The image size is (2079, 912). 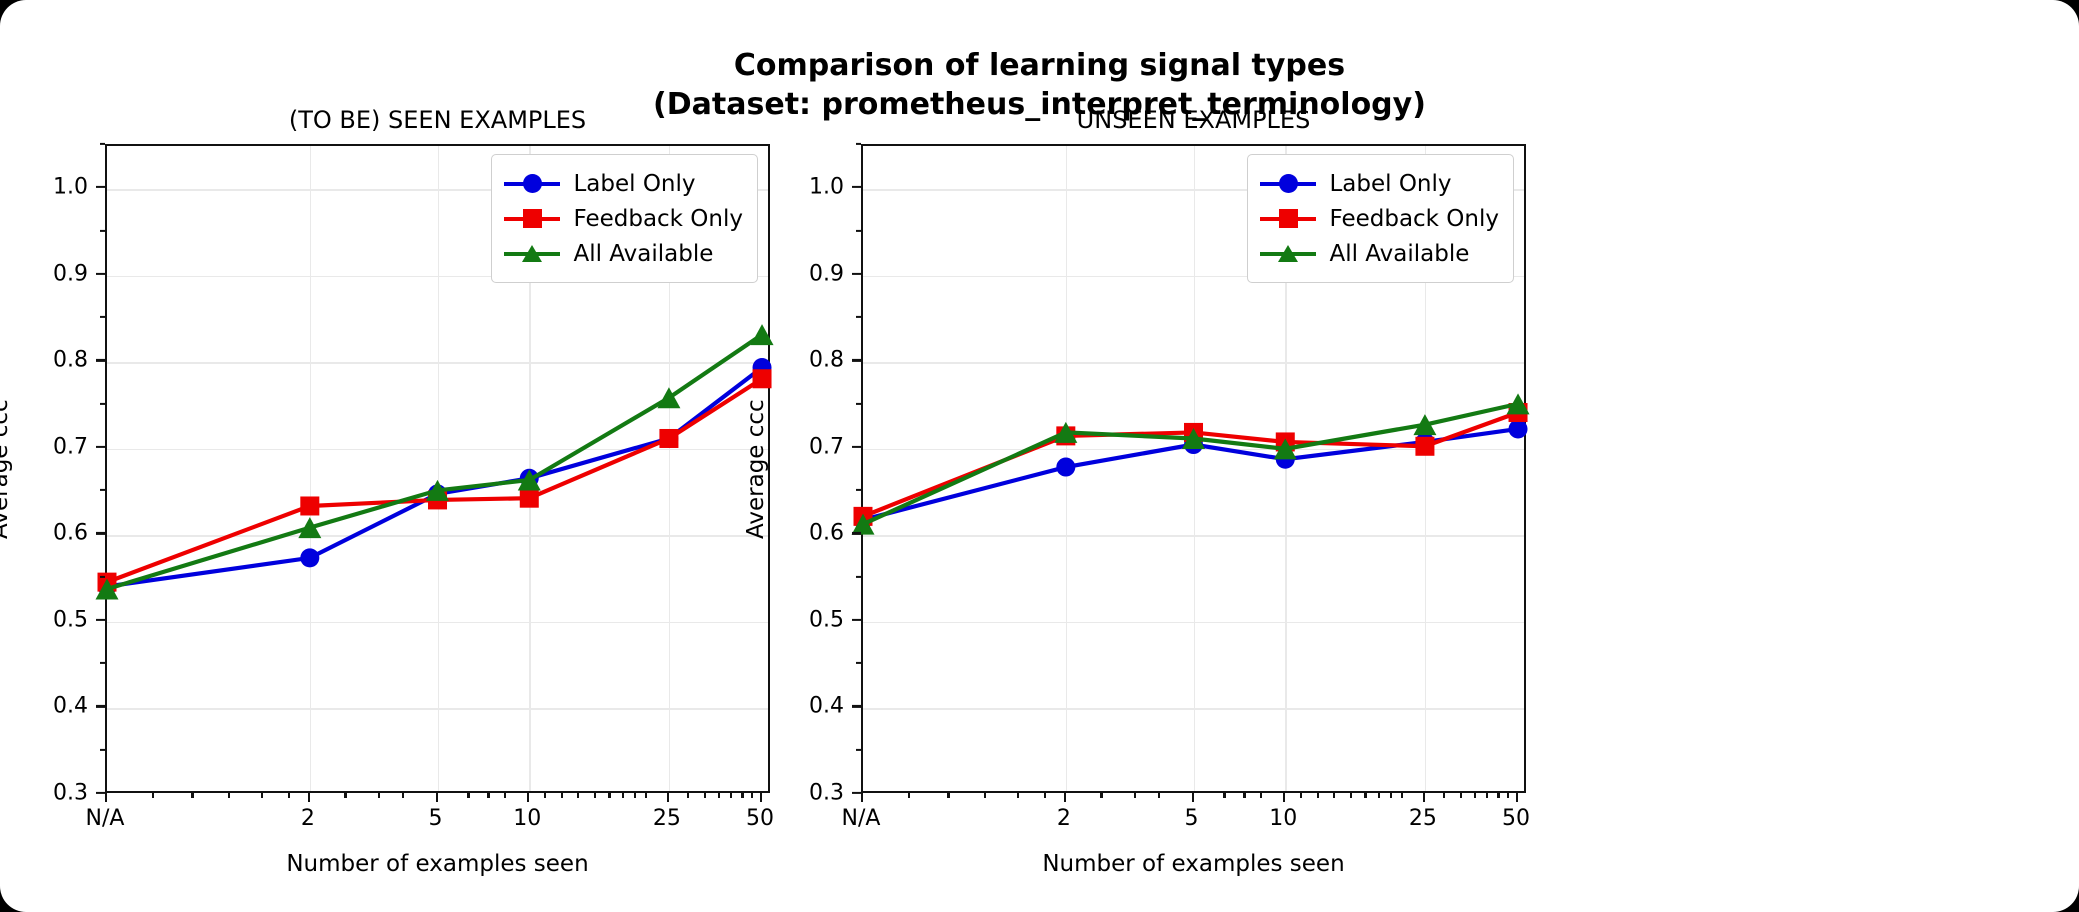 I want to click on y-tick-label: 0.6, so click(x=70, y=533).